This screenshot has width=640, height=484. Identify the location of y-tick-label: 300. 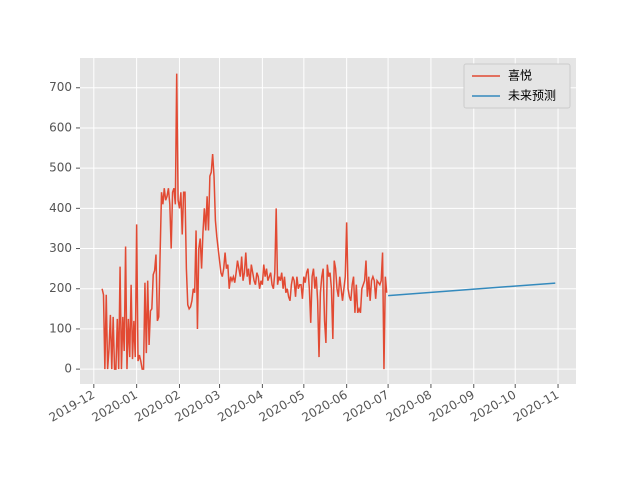
(60, 248).